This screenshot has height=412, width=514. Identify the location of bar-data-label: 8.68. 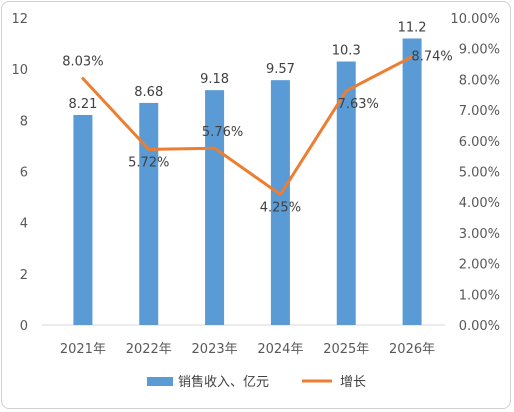
(148, 92).